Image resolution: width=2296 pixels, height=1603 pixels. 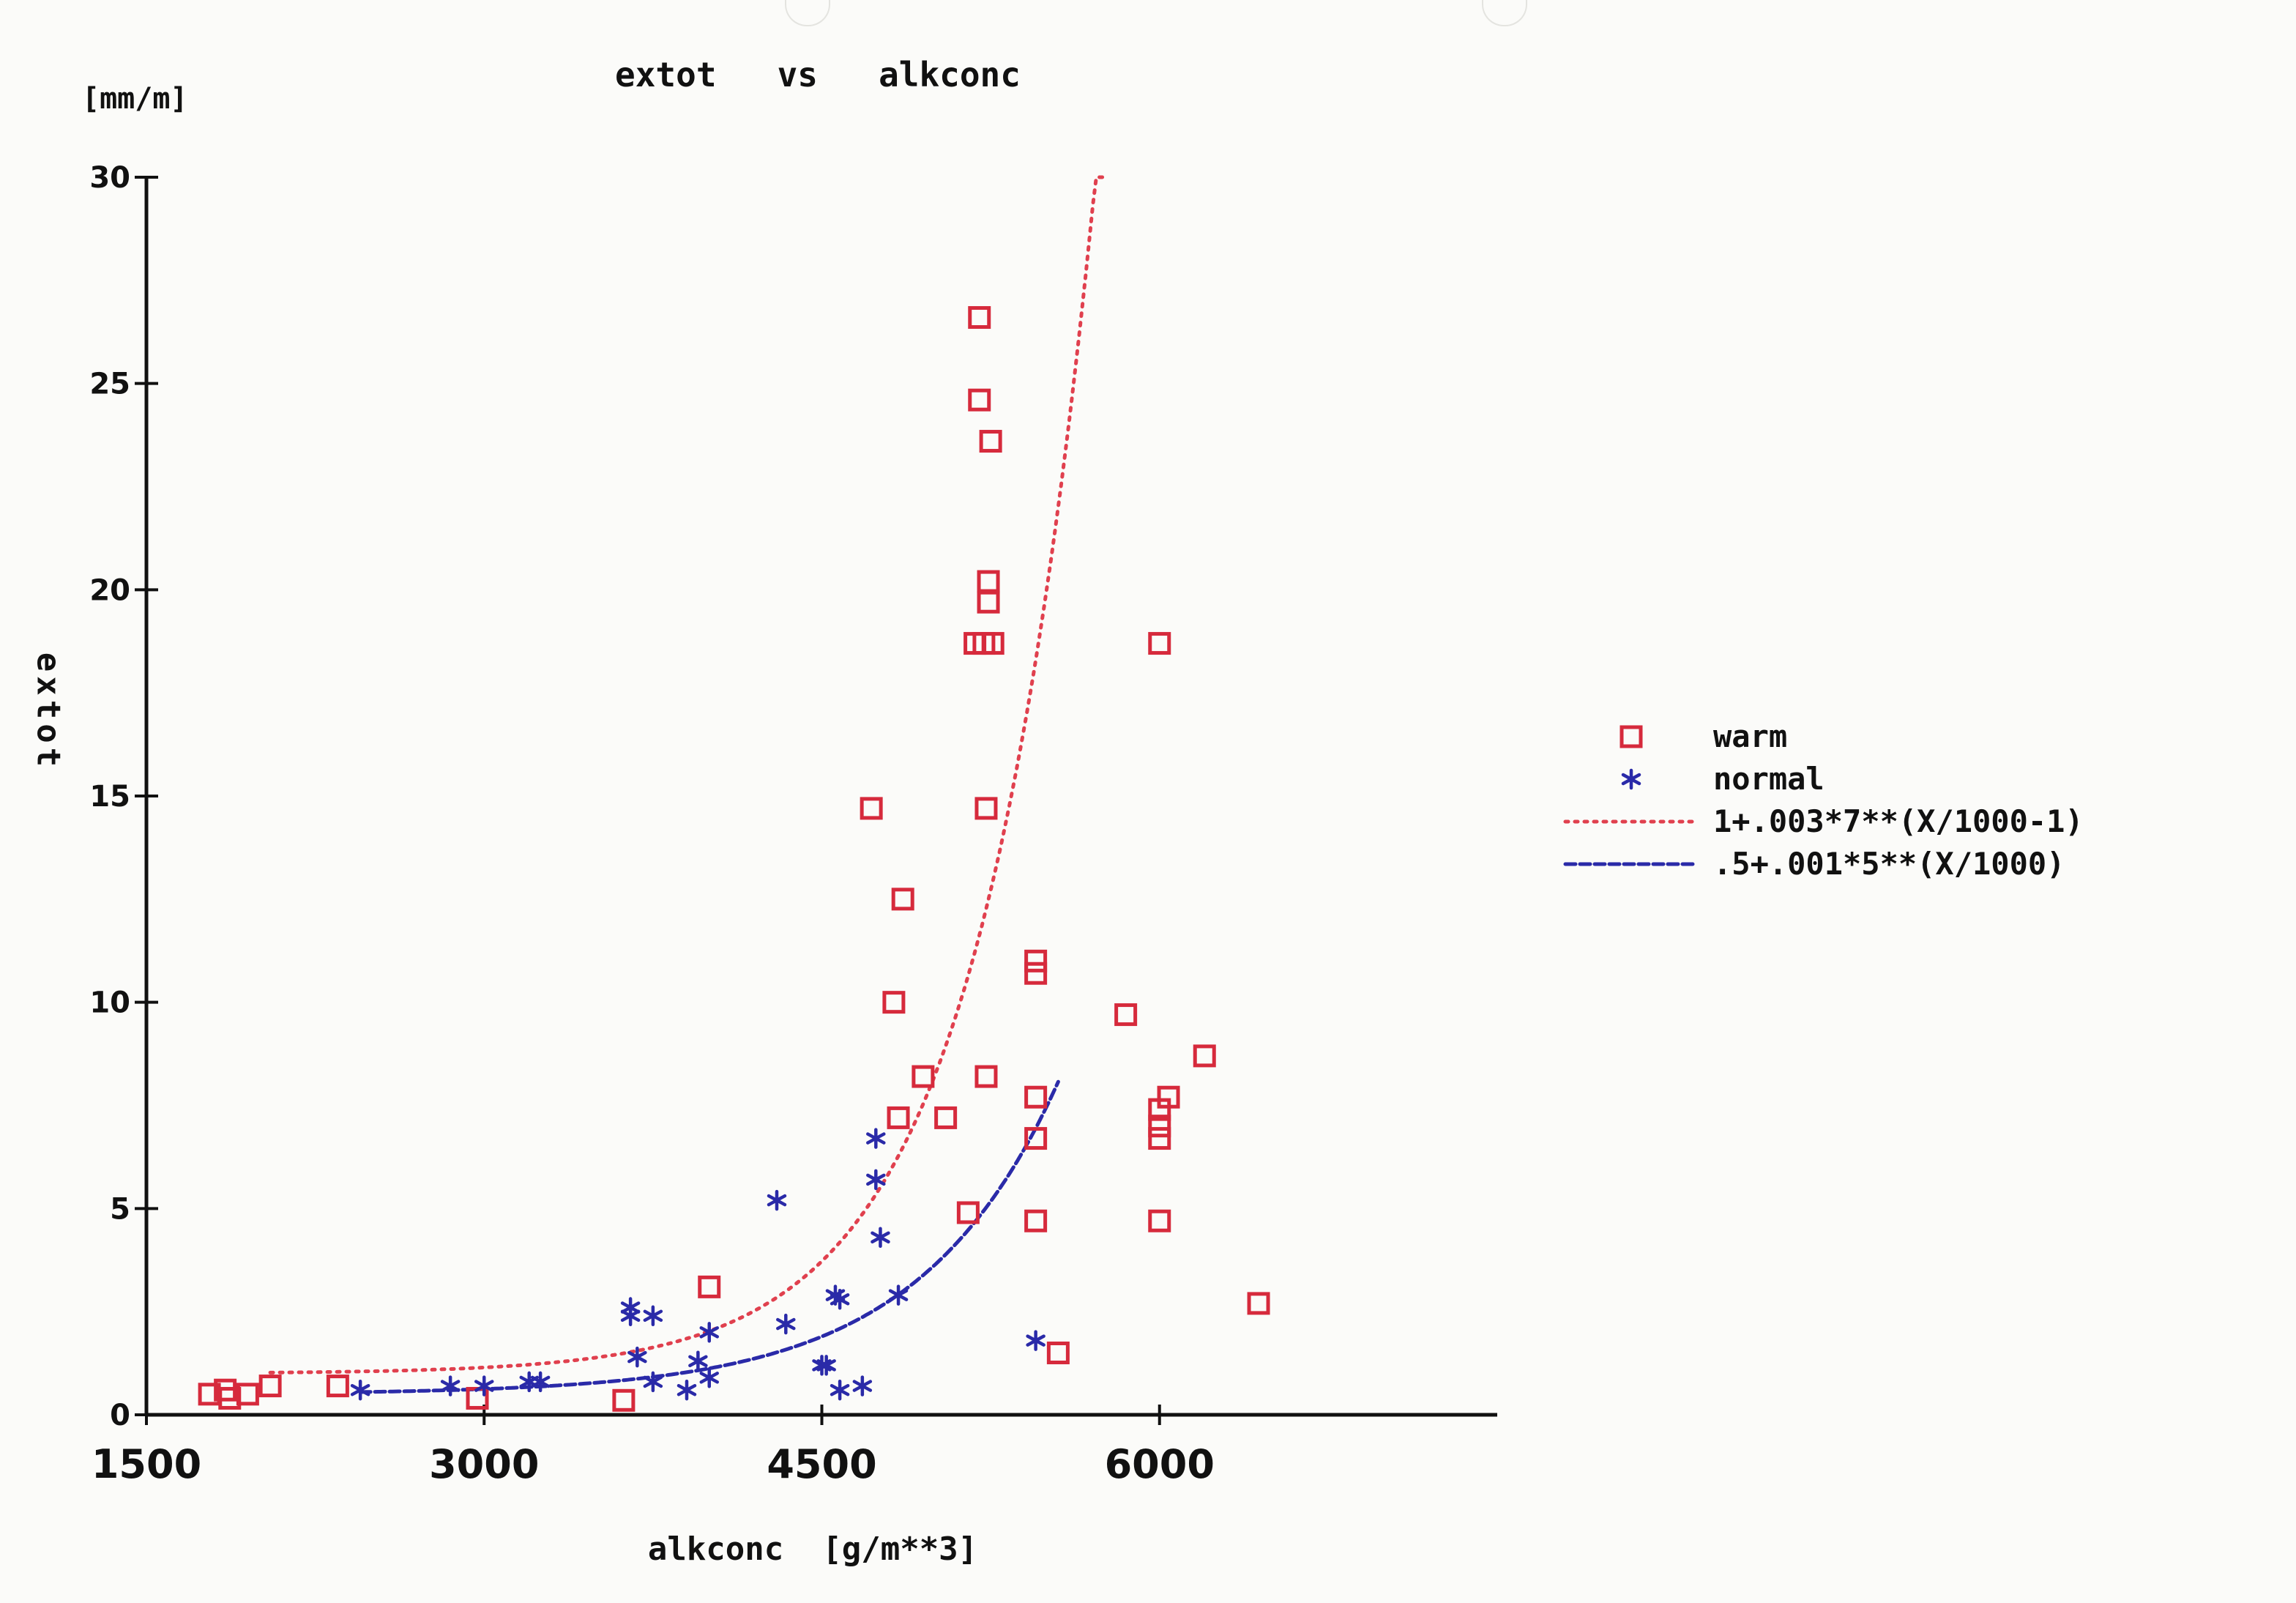 I want to click on legend-marker-warm, so click(x=1631, y=736).